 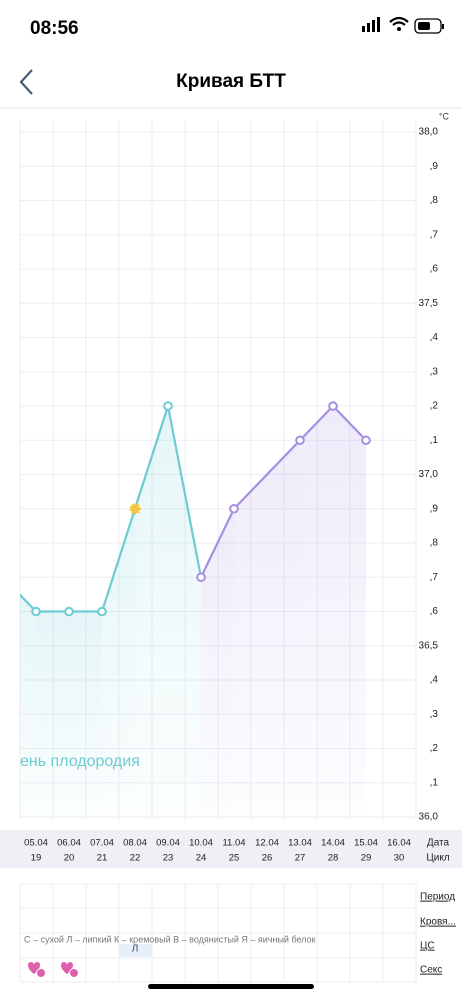 What do you see at coordinates (80, 761) in the screenshot?
I see `annotation: ень плодородия` at bounding box center [80, 761].